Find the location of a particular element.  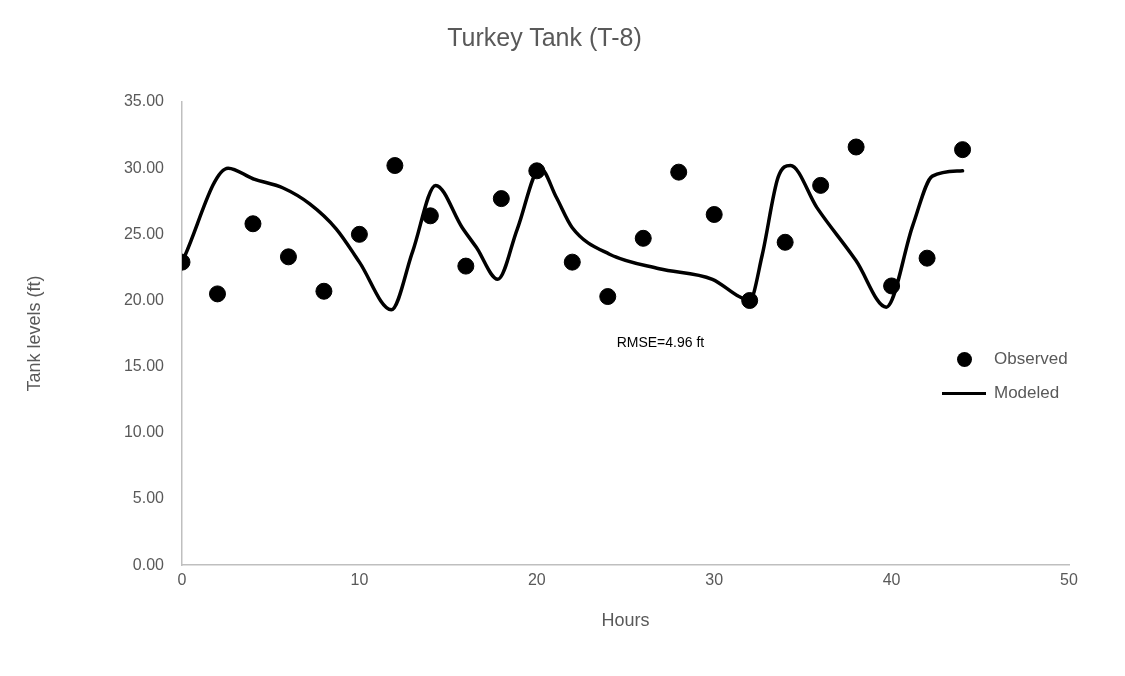

y-tick-label: 0.00 is located at coordinates (148, 564).